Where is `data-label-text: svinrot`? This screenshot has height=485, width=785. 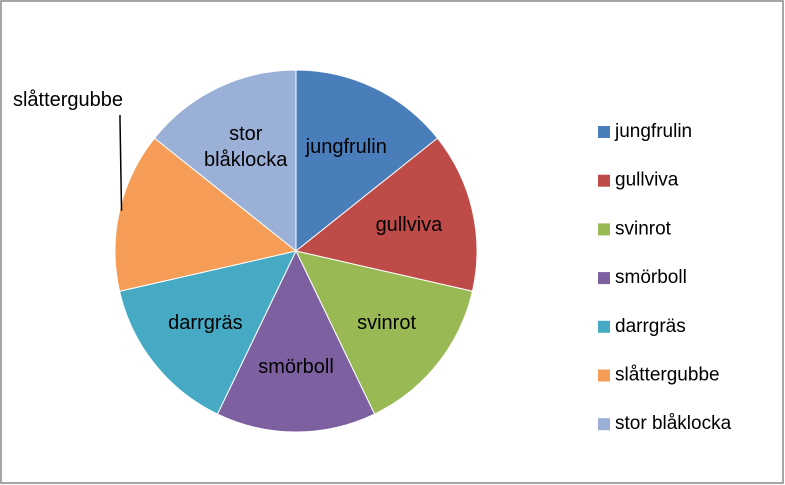 data-label-text: svinrot is located at coordinates (387, 323).